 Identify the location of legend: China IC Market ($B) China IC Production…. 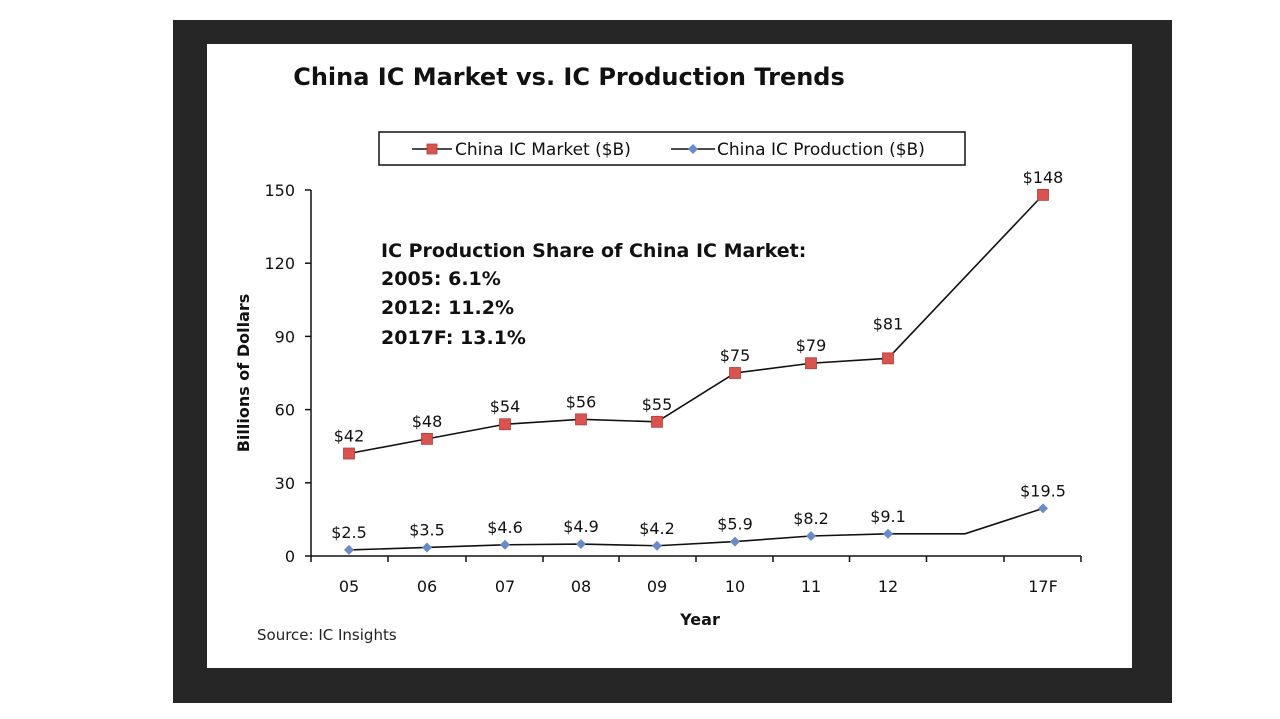
(672, 148).